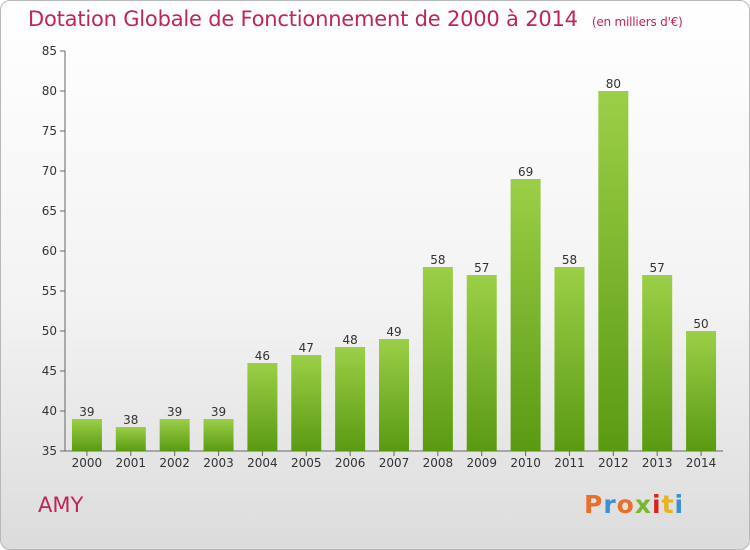 The width and height of the screenshot is (750, 550). What do you see at coordinates (643, 504) in the screenshot?
I see `logo-letter: x` at bounding box center [643, 504].